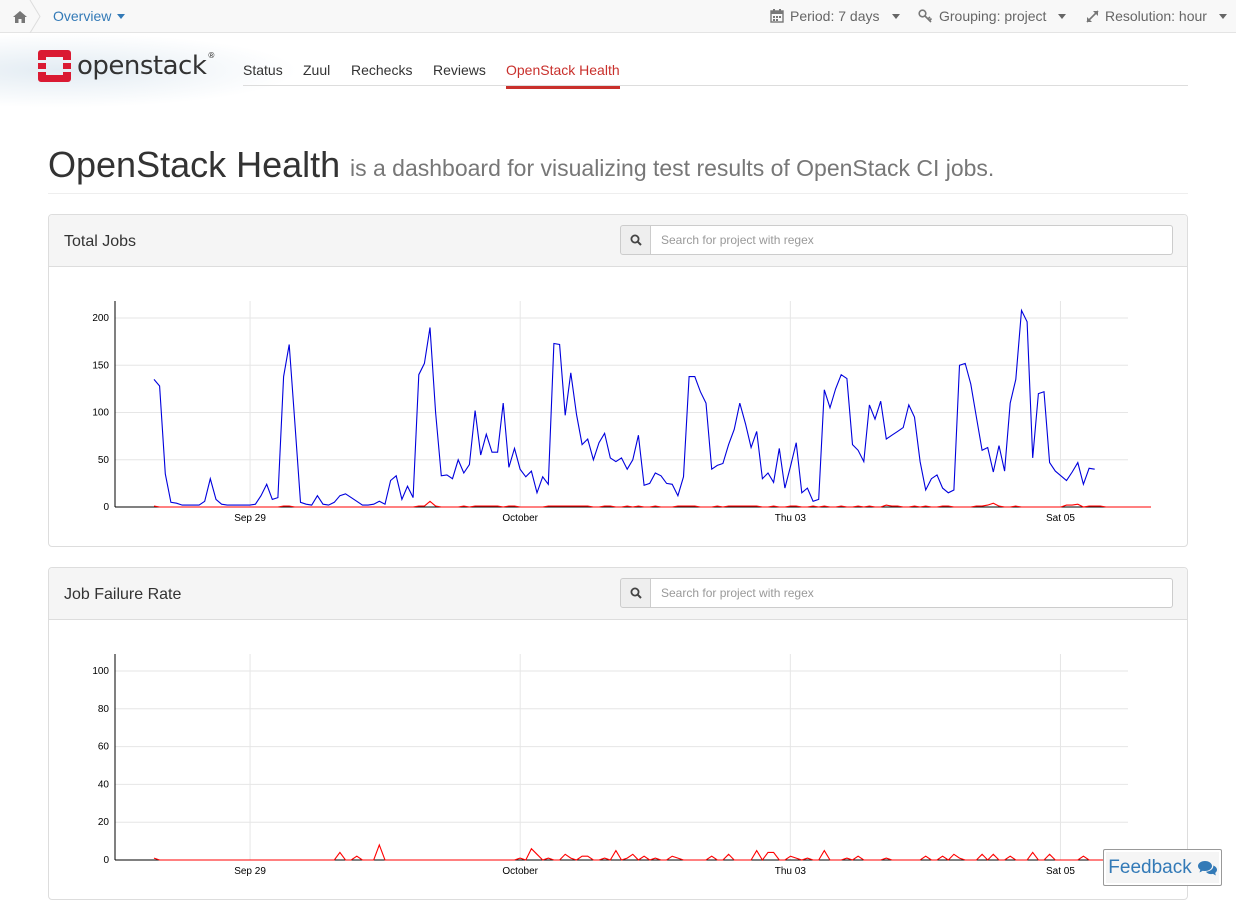 Image resolution: width=1236 pixels, height=910 pixels. I want to click on panel-title: Job Failure Rate, so click(123, 594).